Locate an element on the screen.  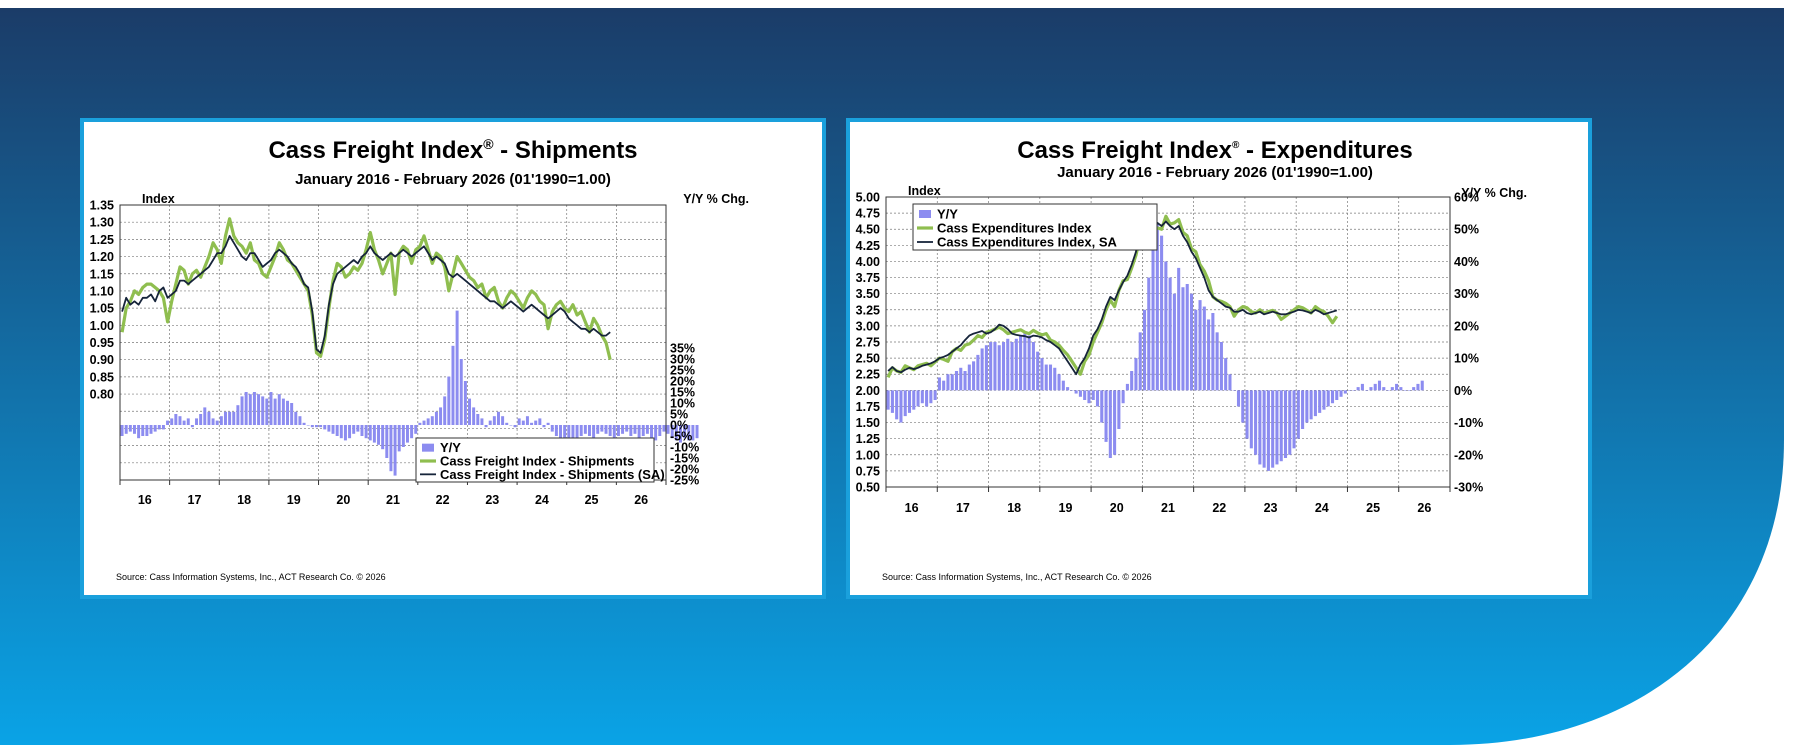
x-tick-label: 18 is located at coordinates (1014, 508).